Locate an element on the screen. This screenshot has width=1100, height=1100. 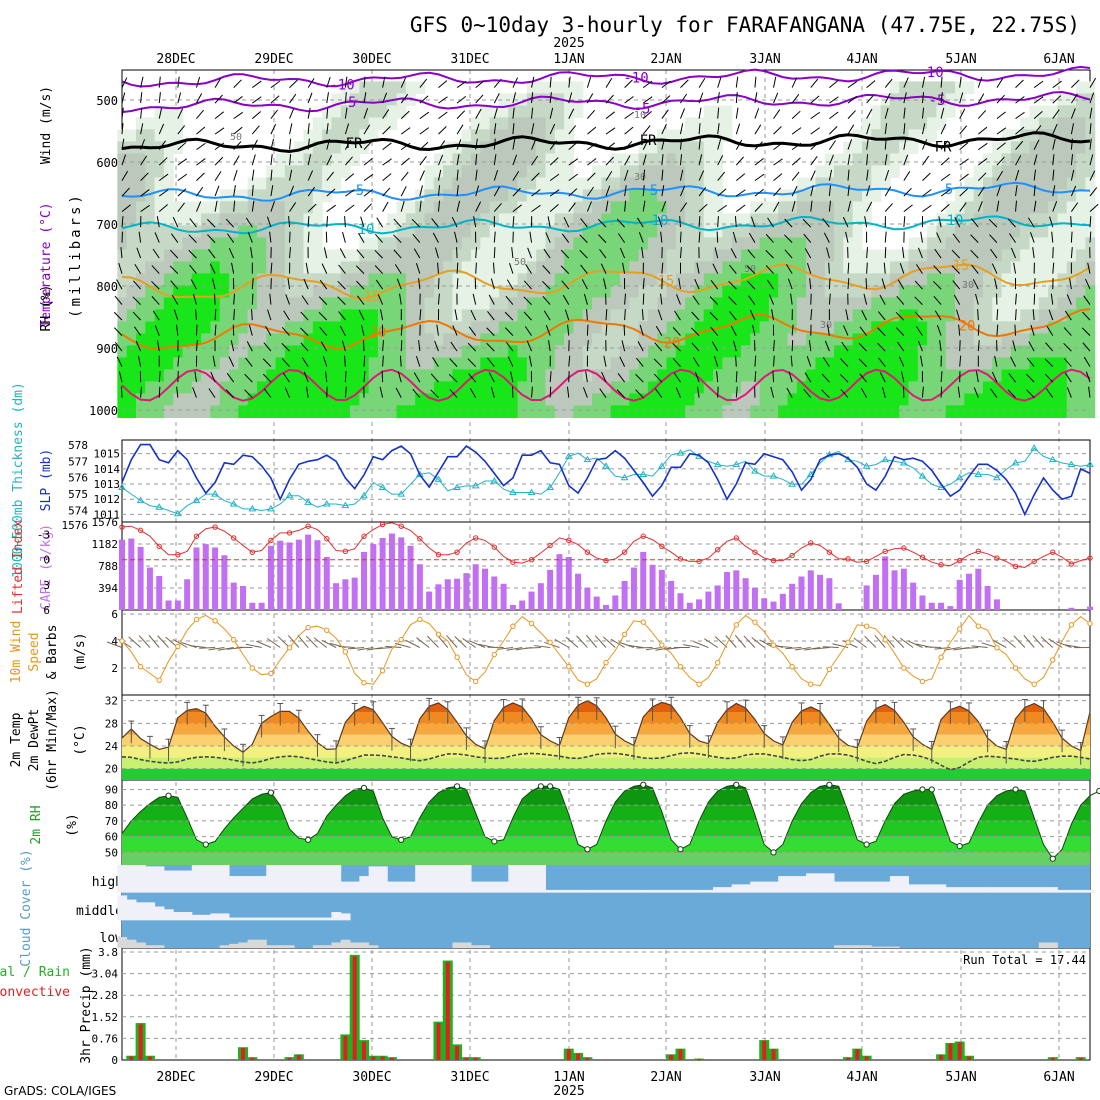
cloud-low-bar is located at coordinates (336, 945).